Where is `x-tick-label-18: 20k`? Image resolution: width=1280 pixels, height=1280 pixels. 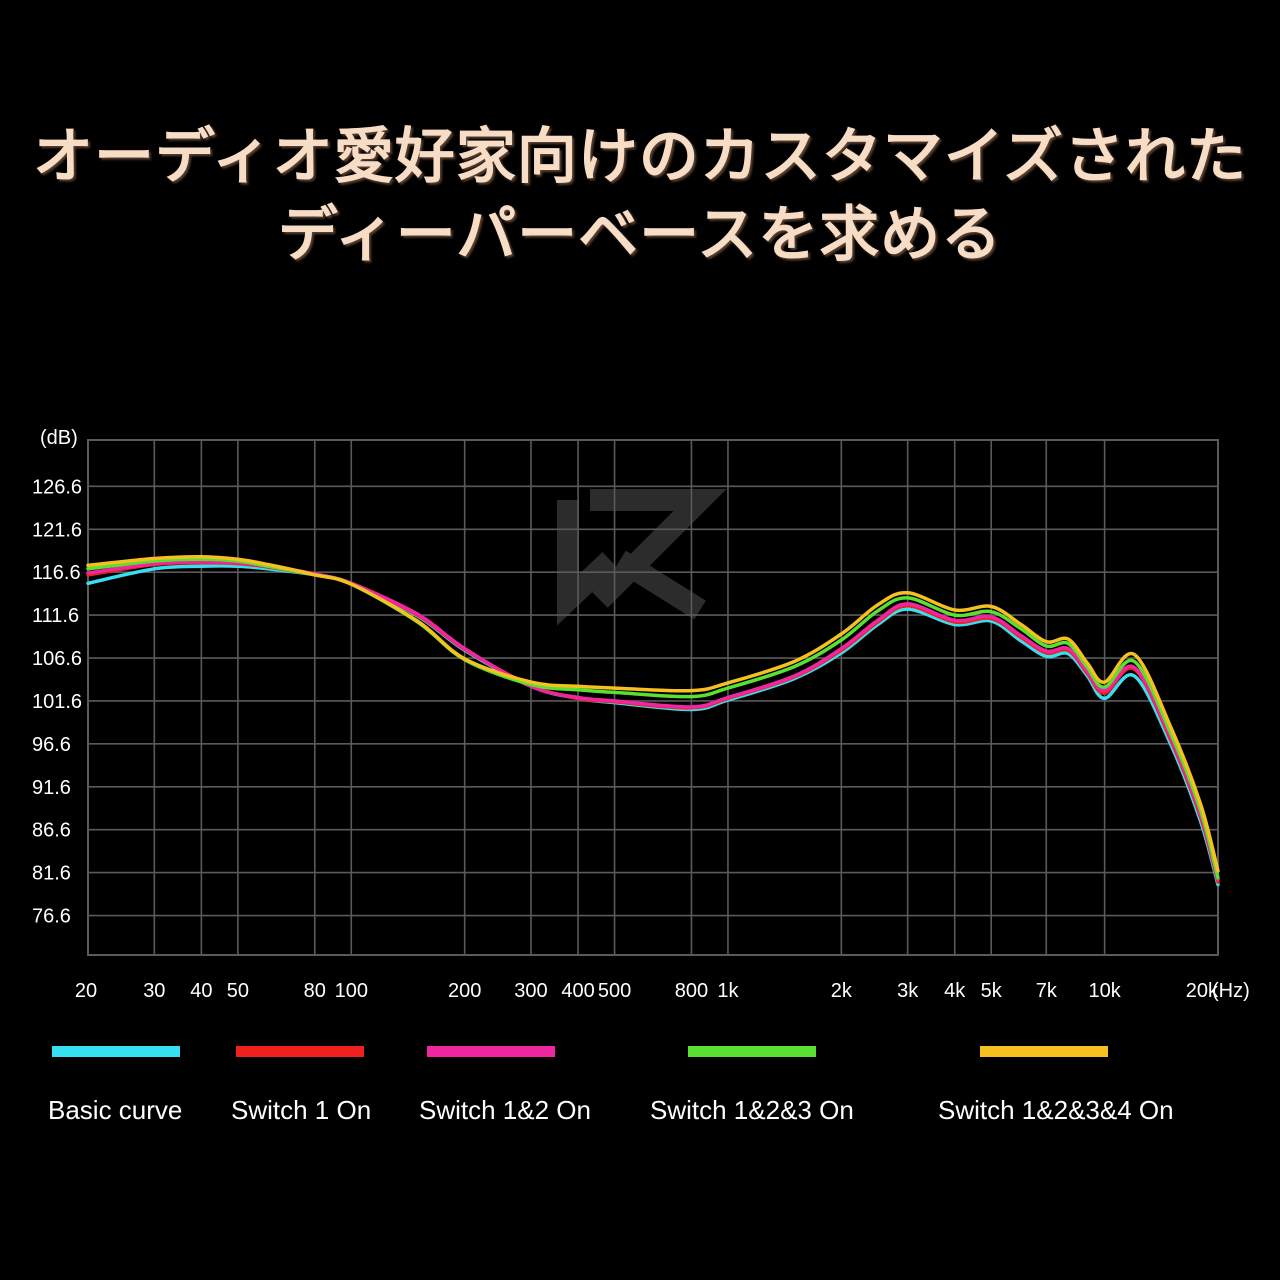
x-tick-label-18: 20k is located at coordinates (1202, 991).